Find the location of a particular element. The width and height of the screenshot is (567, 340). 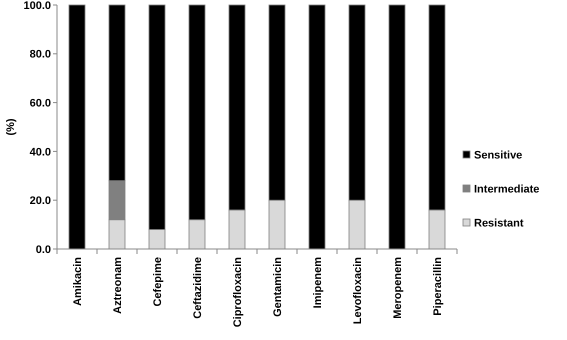

x-tick-label: Ceftazidime is located at coordinates (198, 288).